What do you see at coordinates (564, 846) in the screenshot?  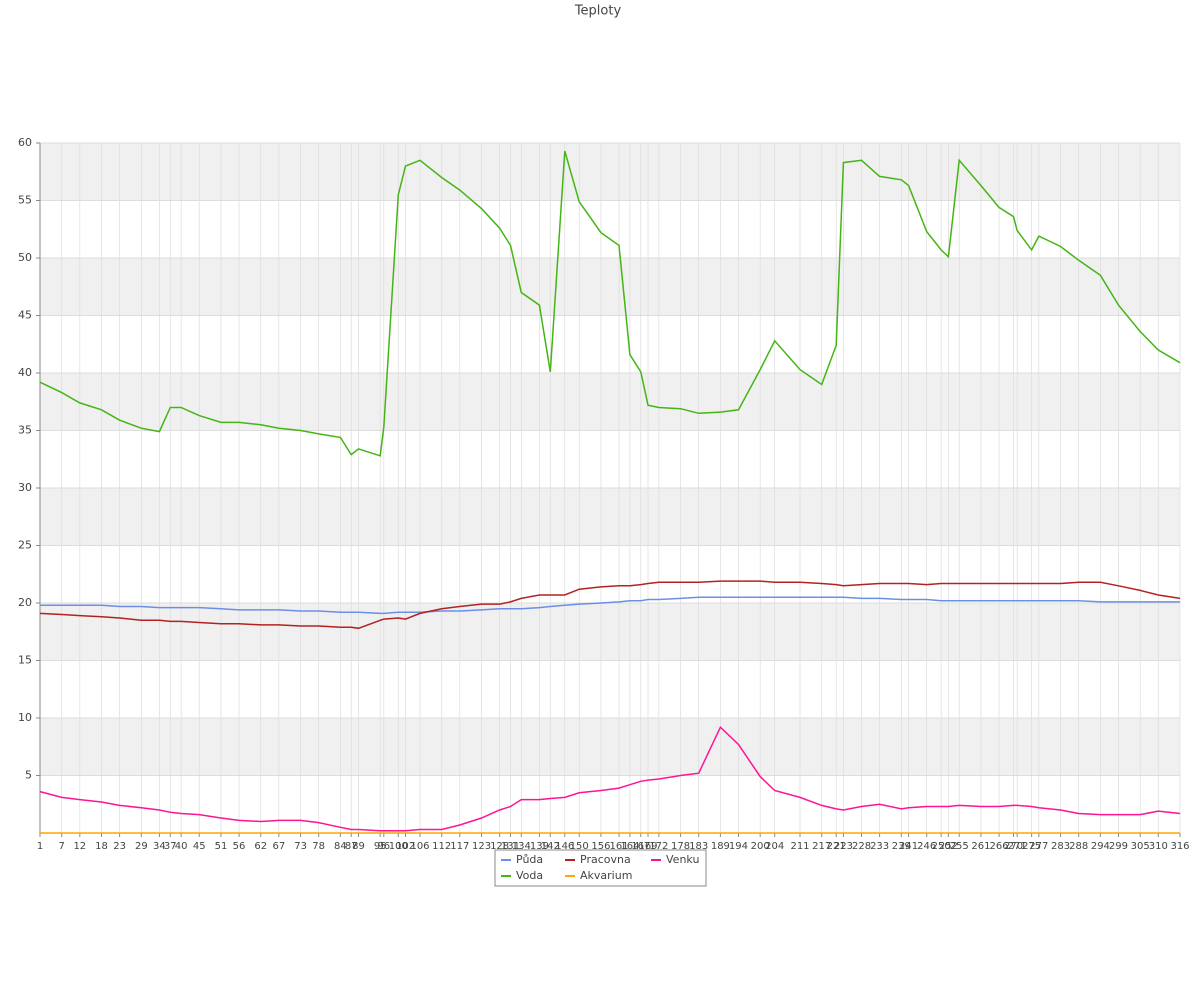 I see `x-tick-label: 146` at bounding box center [564, 846].